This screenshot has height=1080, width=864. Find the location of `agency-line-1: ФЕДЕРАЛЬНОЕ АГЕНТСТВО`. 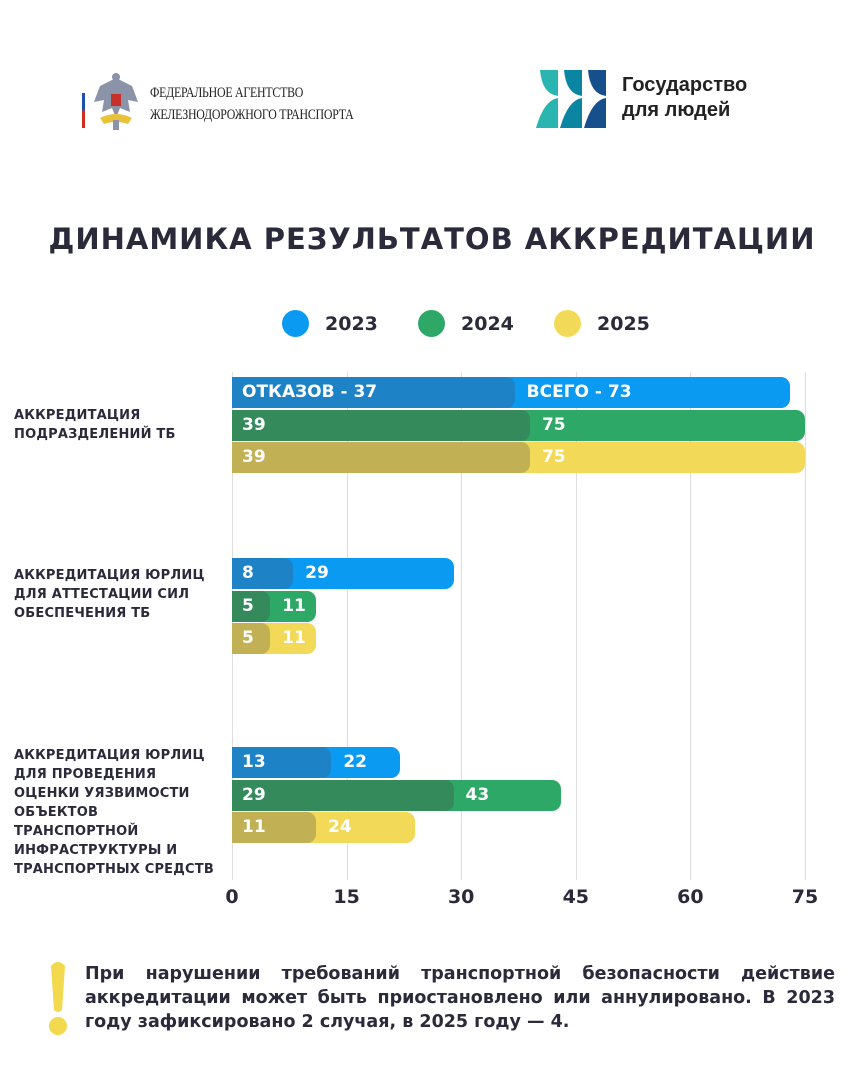

agency-line-1: ФЕДЕРАЛЬНОЕ АГЕНТСТВО is located at coordinates (227, 93).